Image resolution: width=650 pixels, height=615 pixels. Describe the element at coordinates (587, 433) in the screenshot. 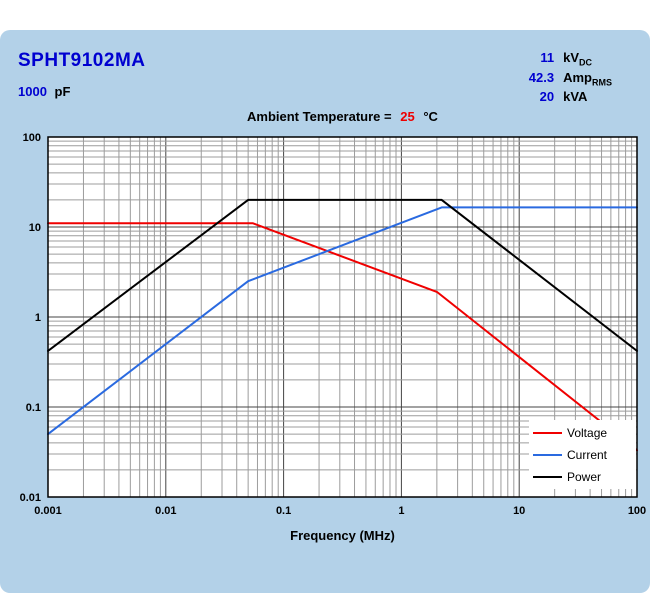

I see `legend-label-voltage: Voltage` at that location.